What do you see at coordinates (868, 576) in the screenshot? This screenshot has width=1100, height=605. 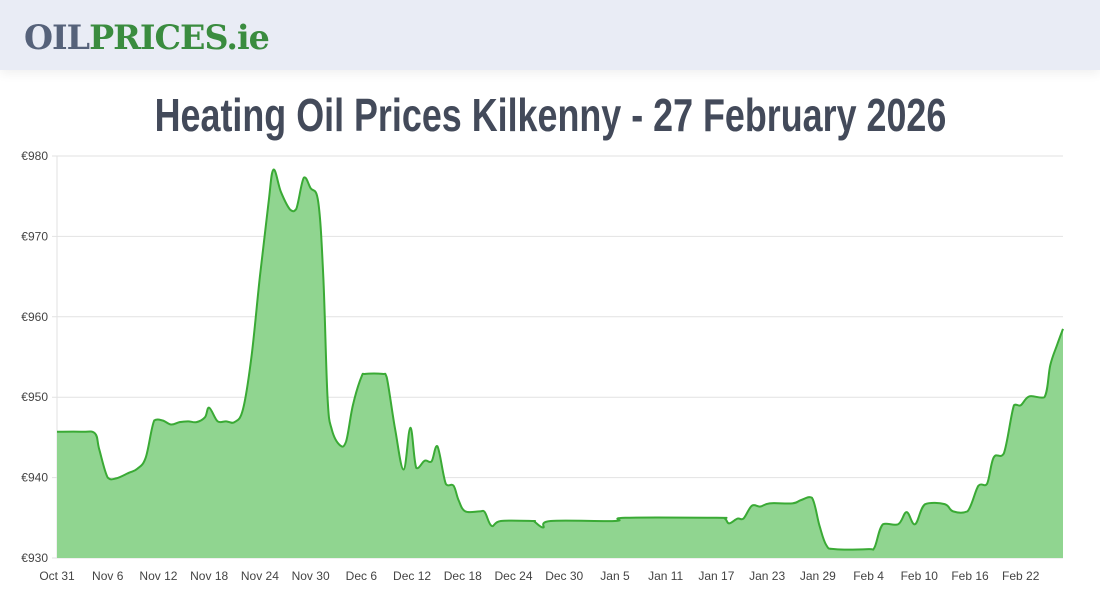 I see `x-tick-label: Feb 4` at bounding box center [868, 576].